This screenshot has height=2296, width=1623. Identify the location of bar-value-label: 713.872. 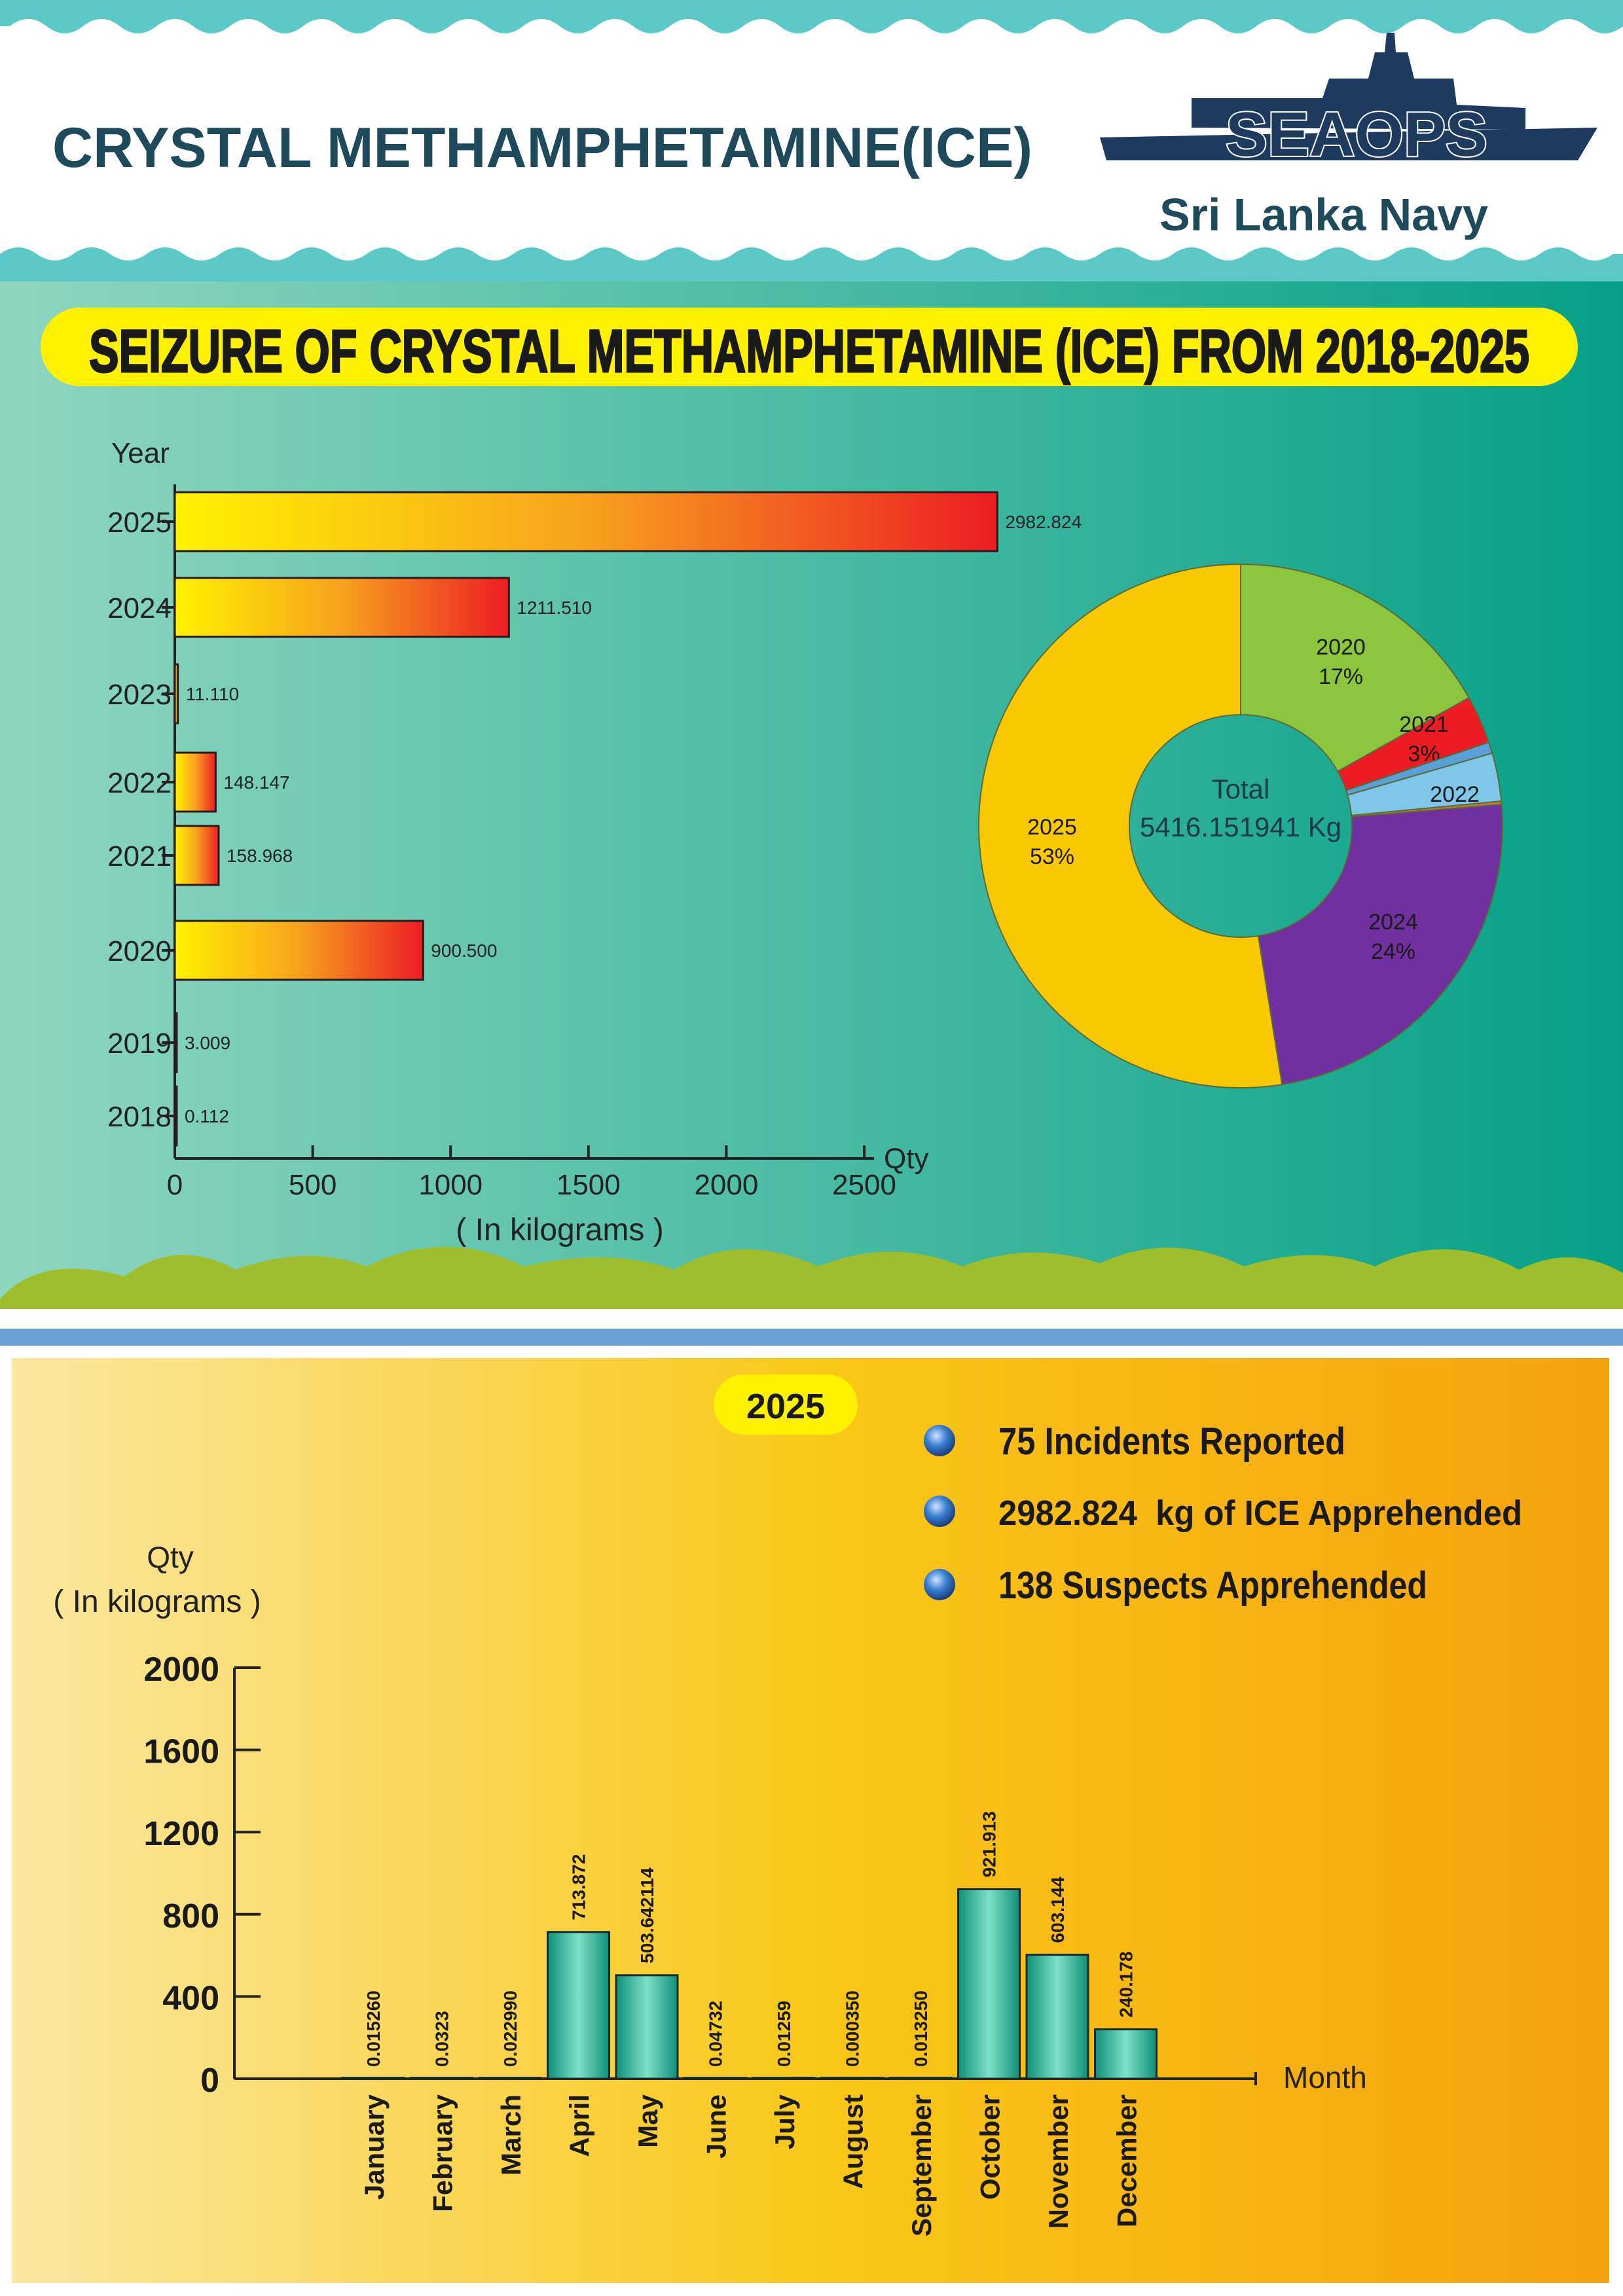
(579, 1887).